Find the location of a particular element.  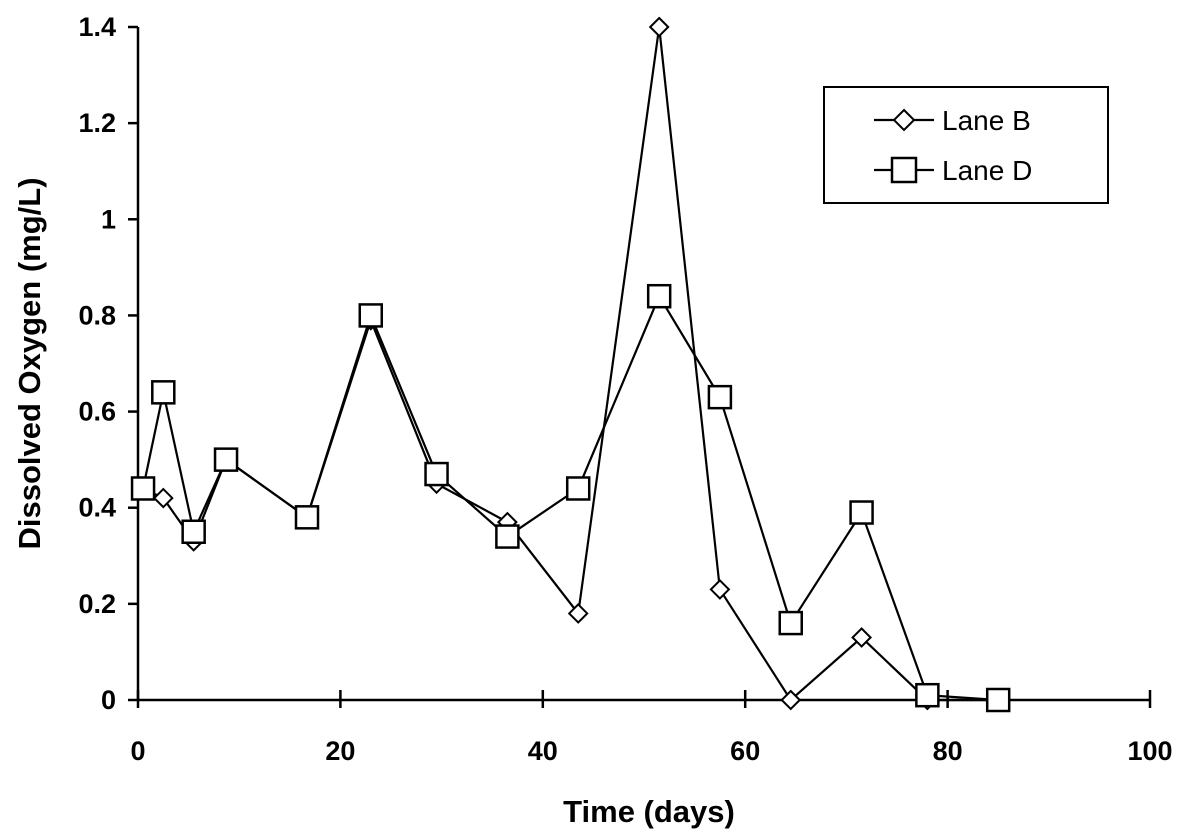

y-tick-label: 0.2 is located at coordinates (97, 604).